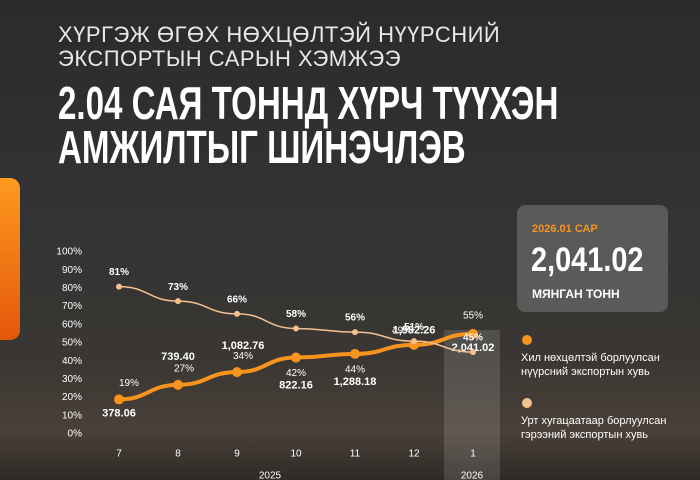  Describe the element at coordinates (10, 259) in the screenshot. I see `accent-bar` at that location.